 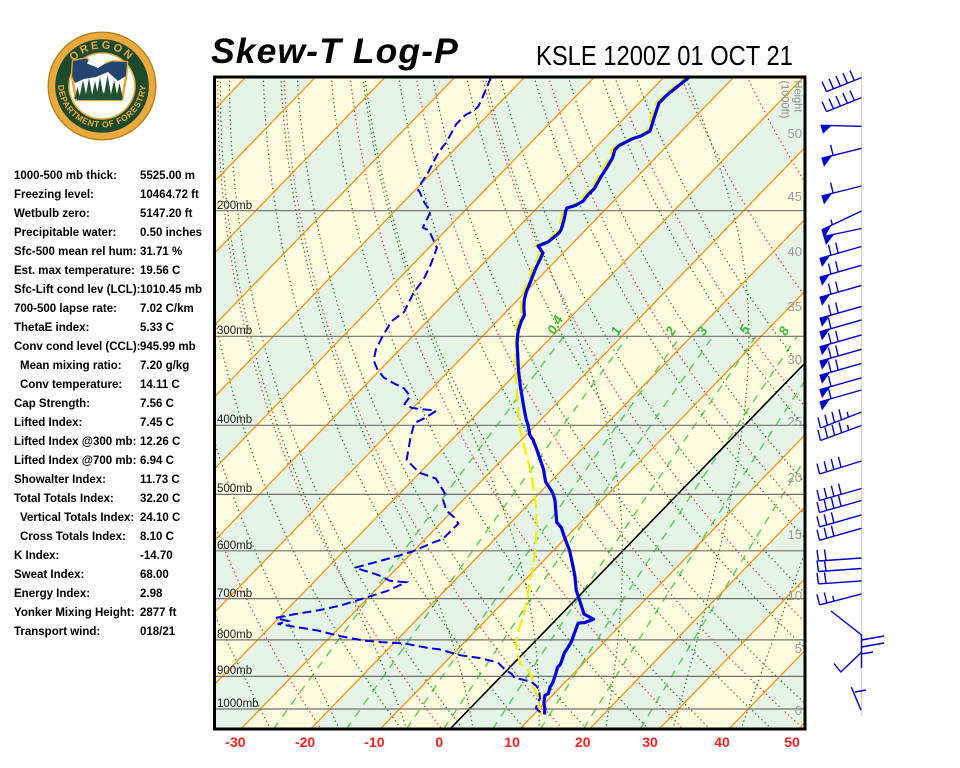 I want to click on svg-text: 45, so click(x=795, y=196).